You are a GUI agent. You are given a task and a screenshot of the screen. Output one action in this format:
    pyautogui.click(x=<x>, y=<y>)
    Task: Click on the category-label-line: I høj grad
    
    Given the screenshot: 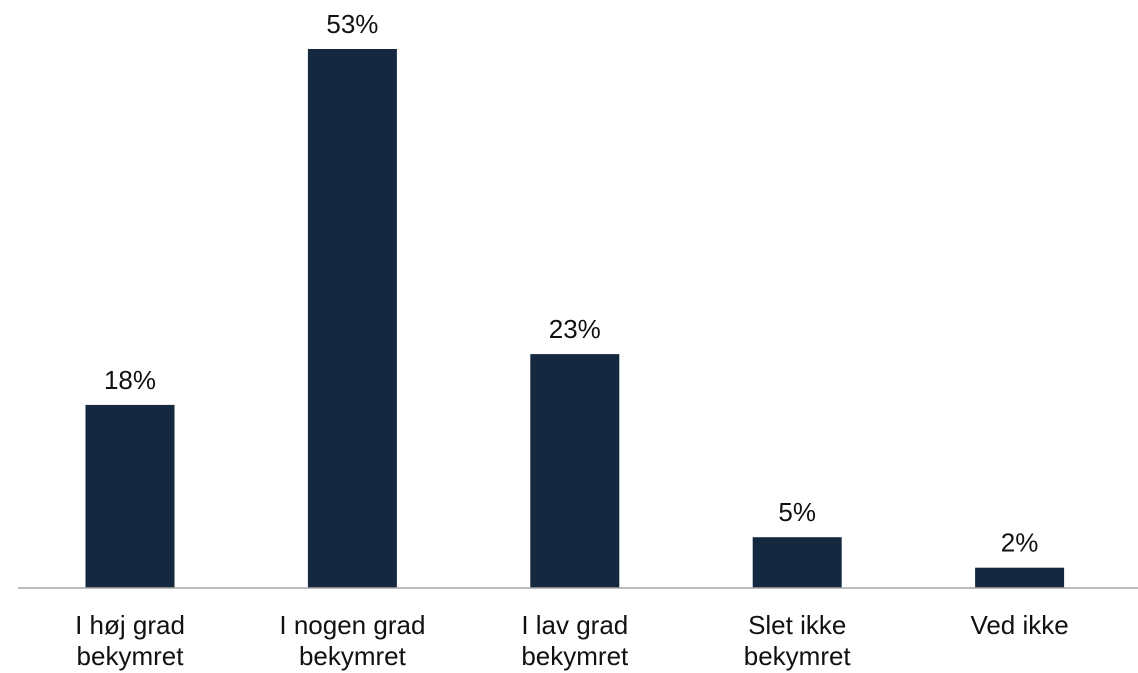 What is the action you would take?
    pyautogui.click(x=130, y=625)
    